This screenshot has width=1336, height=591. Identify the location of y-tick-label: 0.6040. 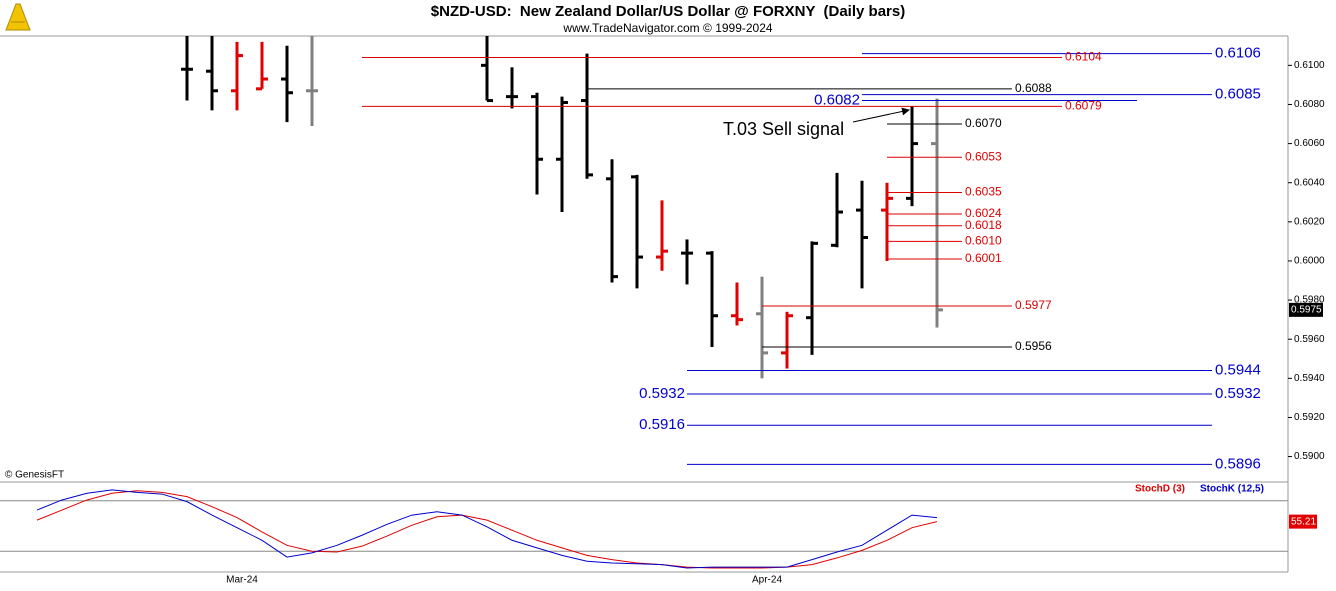
(1309, 182).